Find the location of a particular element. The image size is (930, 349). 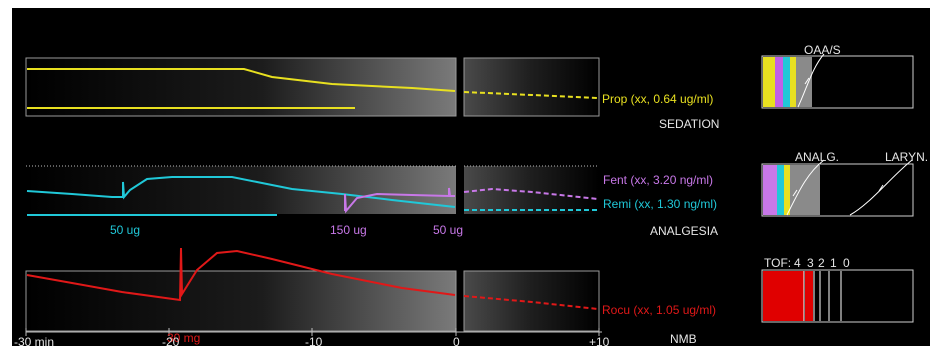

rocu-bolus-label: 30 mg is located at coordinates (184, 338).